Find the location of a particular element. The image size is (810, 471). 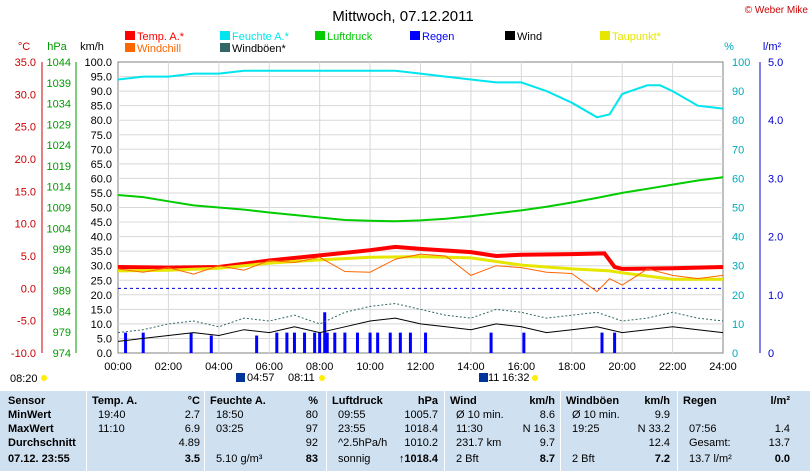

max-time: 11:10 is located at coordinates (111, 429).